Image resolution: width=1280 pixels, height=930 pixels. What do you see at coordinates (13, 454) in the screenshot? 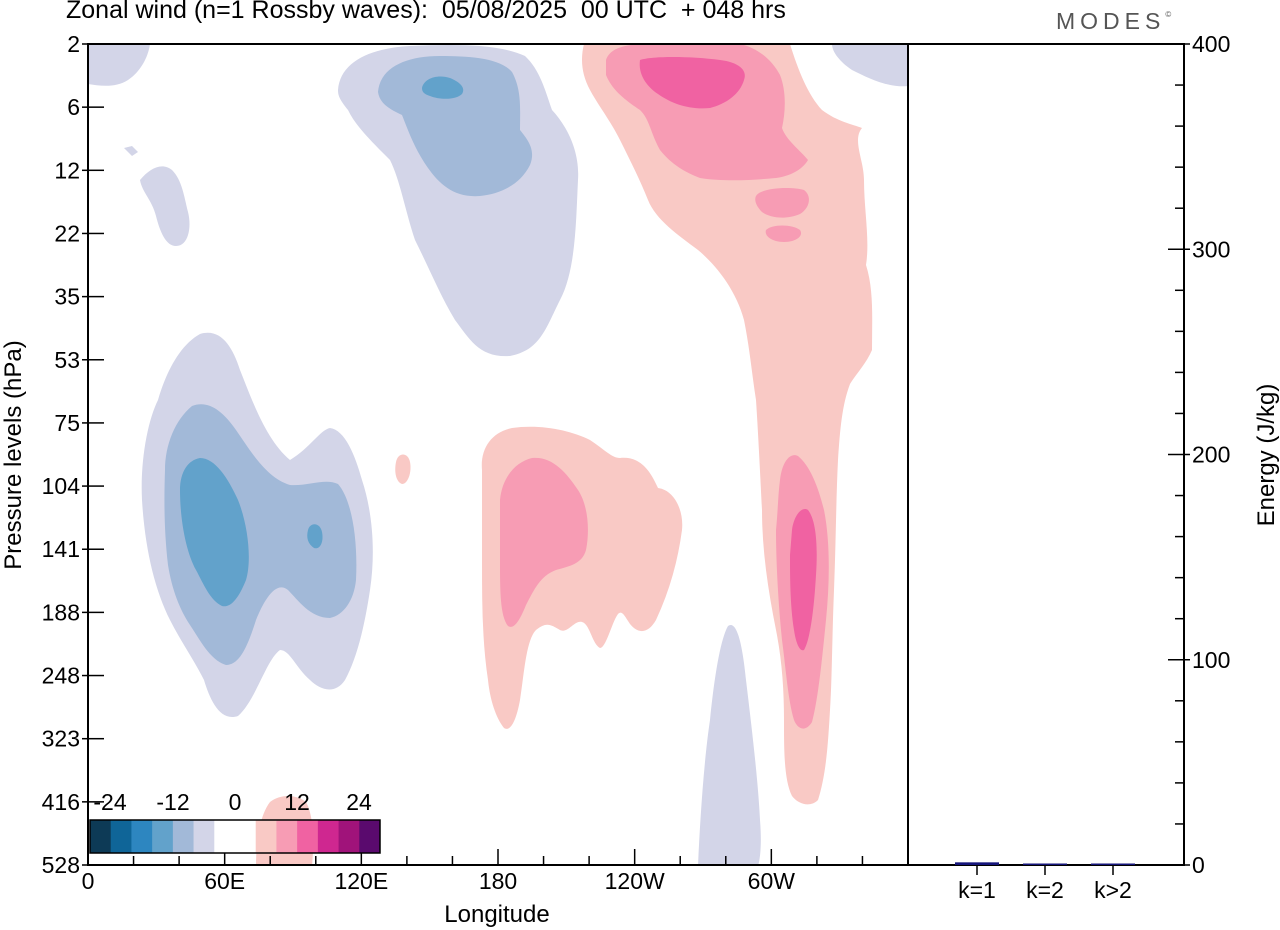
I see `y-axis-title: Pressure levels (hPa)` at bounding box center [13, 454].